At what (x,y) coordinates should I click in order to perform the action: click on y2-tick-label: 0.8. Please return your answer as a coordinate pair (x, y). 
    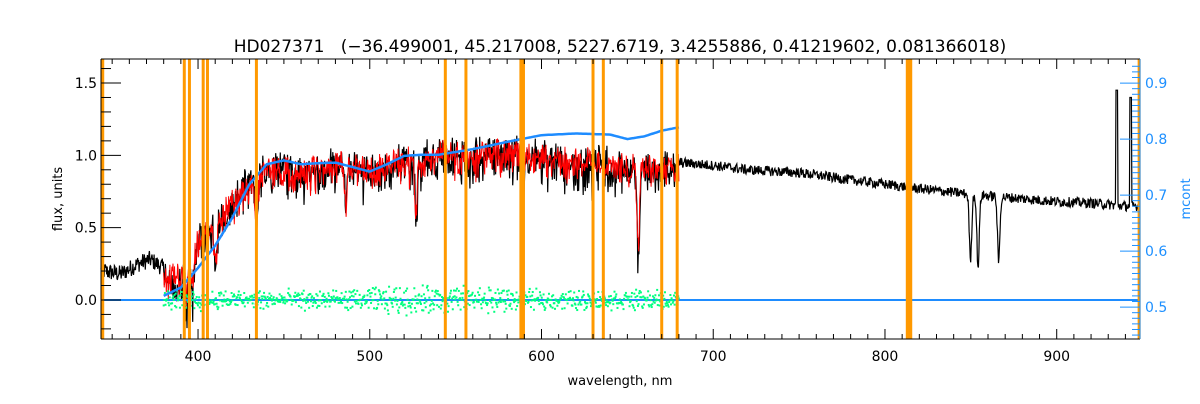
    Looking at the image, I should click on (1156, 140).